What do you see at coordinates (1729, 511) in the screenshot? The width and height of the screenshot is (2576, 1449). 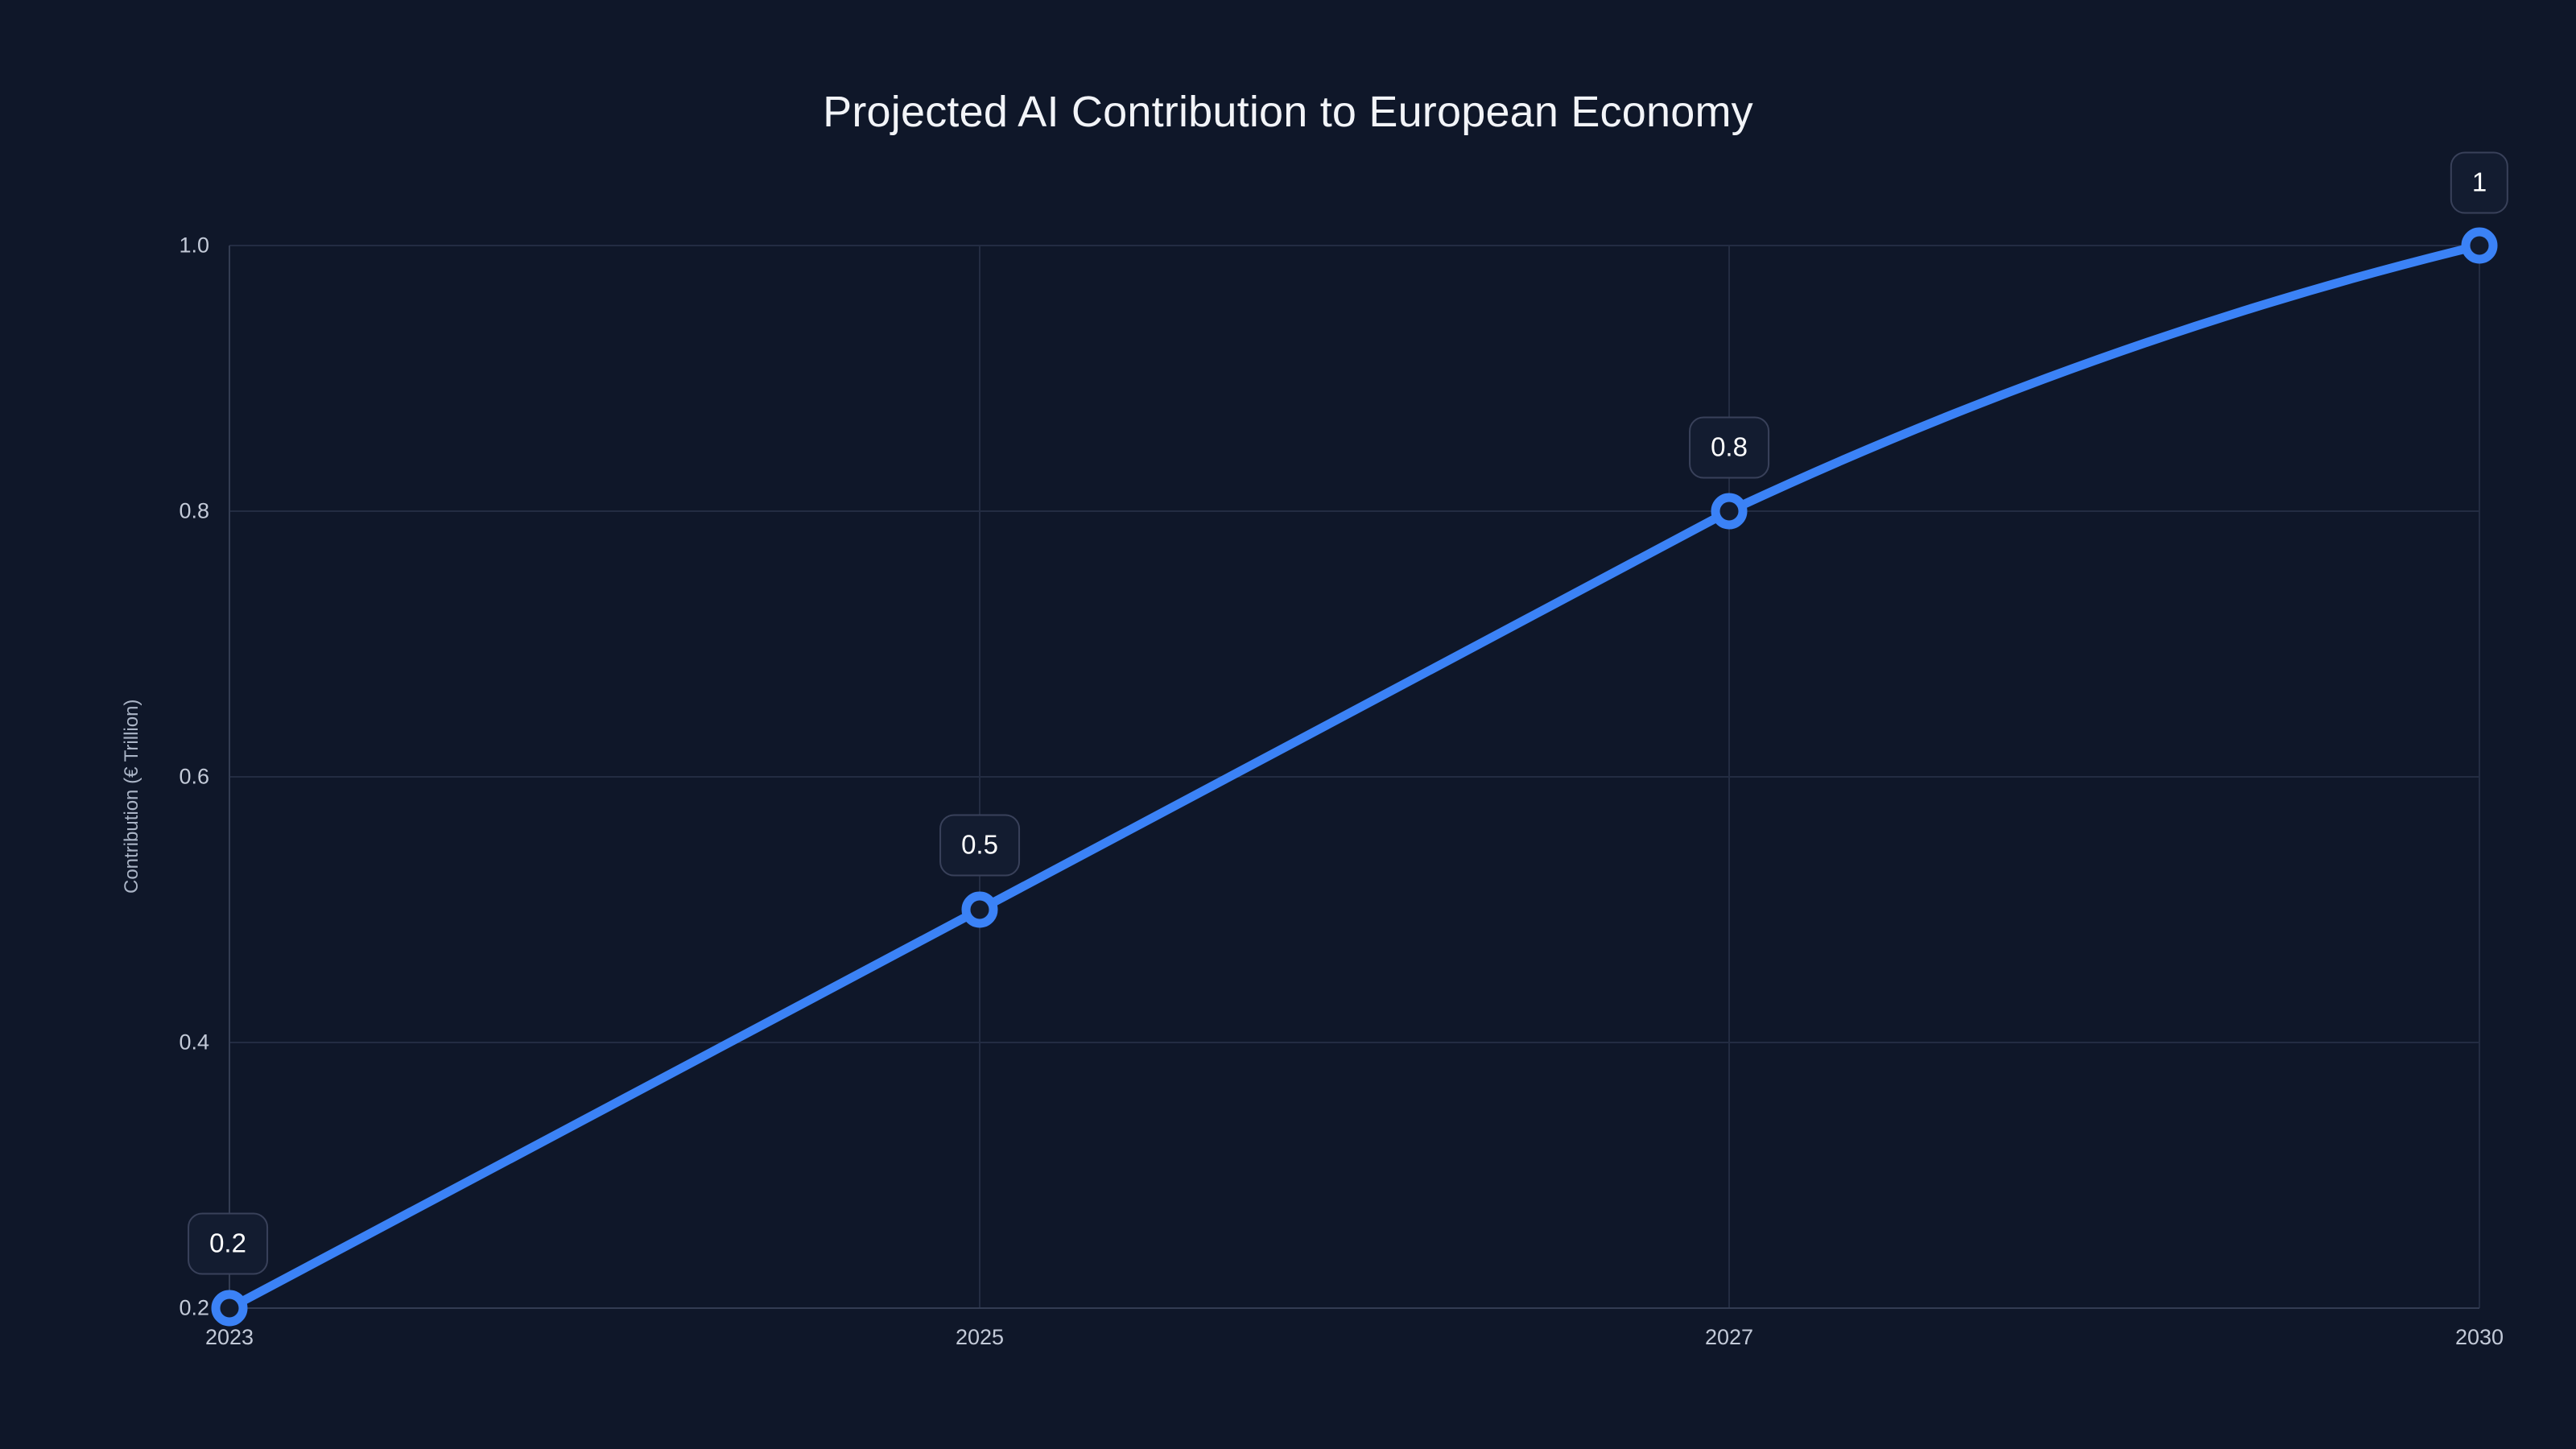 I see `data-point-2027` at bounding box center [1729, 511].